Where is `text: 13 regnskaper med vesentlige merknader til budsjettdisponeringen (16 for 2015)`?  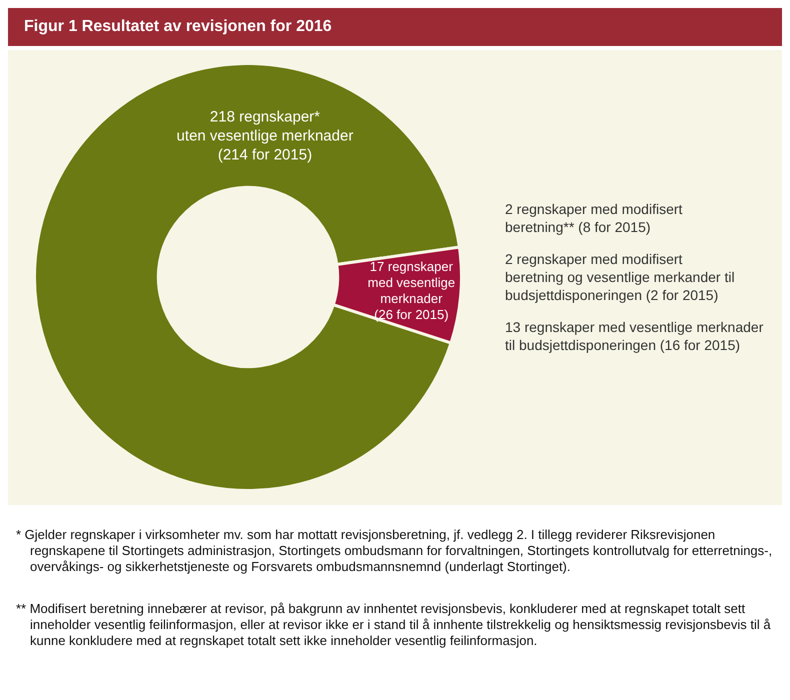
text: 13 regnskaper med vesentlige merknader til budsjettdisponeringen (16 for 2015) is located at coordinates (634, 336).